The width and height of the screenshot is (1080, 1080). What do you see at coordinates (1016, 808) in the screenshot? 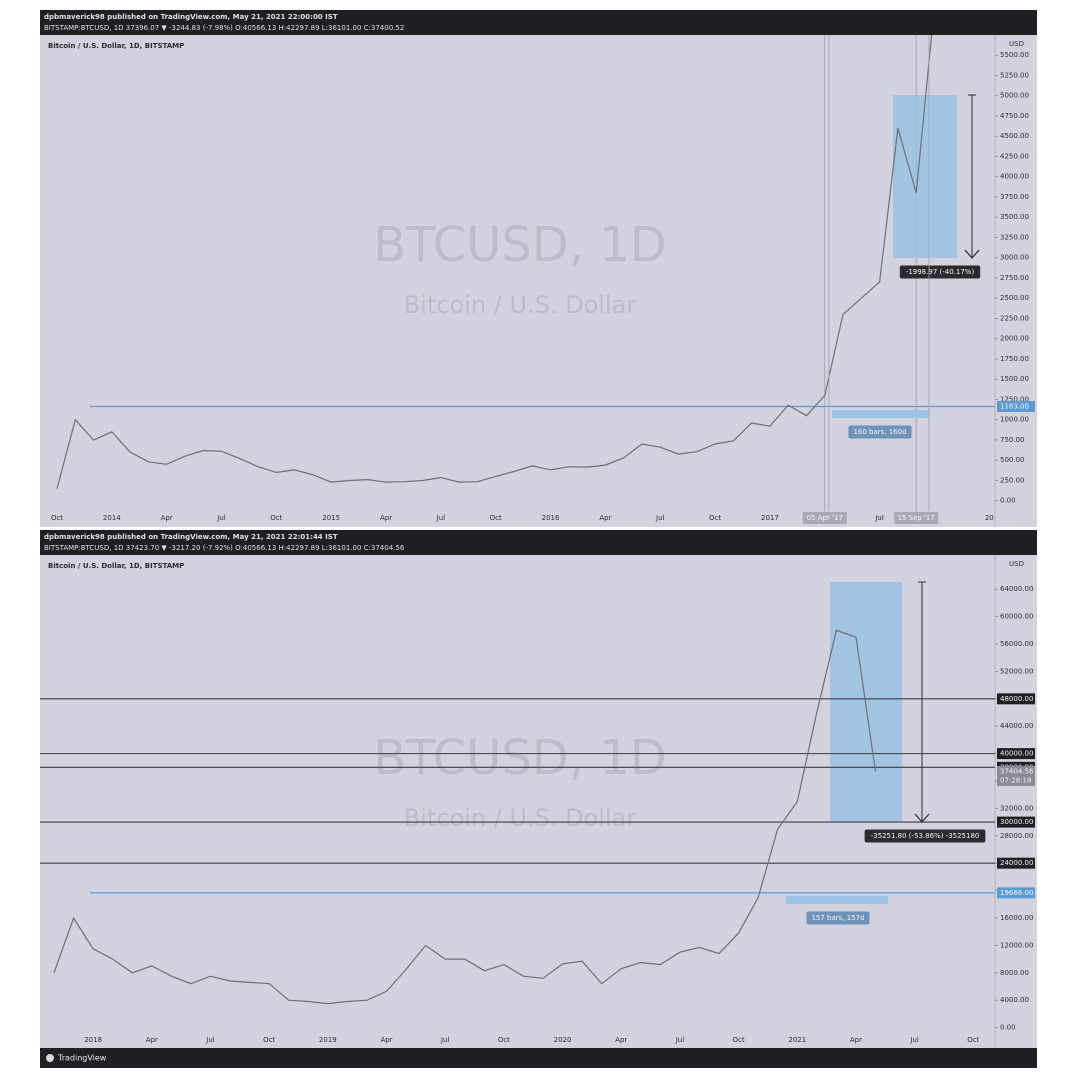
I see `y-tick-label: 32000.00` at bounding box center [1016, 808].